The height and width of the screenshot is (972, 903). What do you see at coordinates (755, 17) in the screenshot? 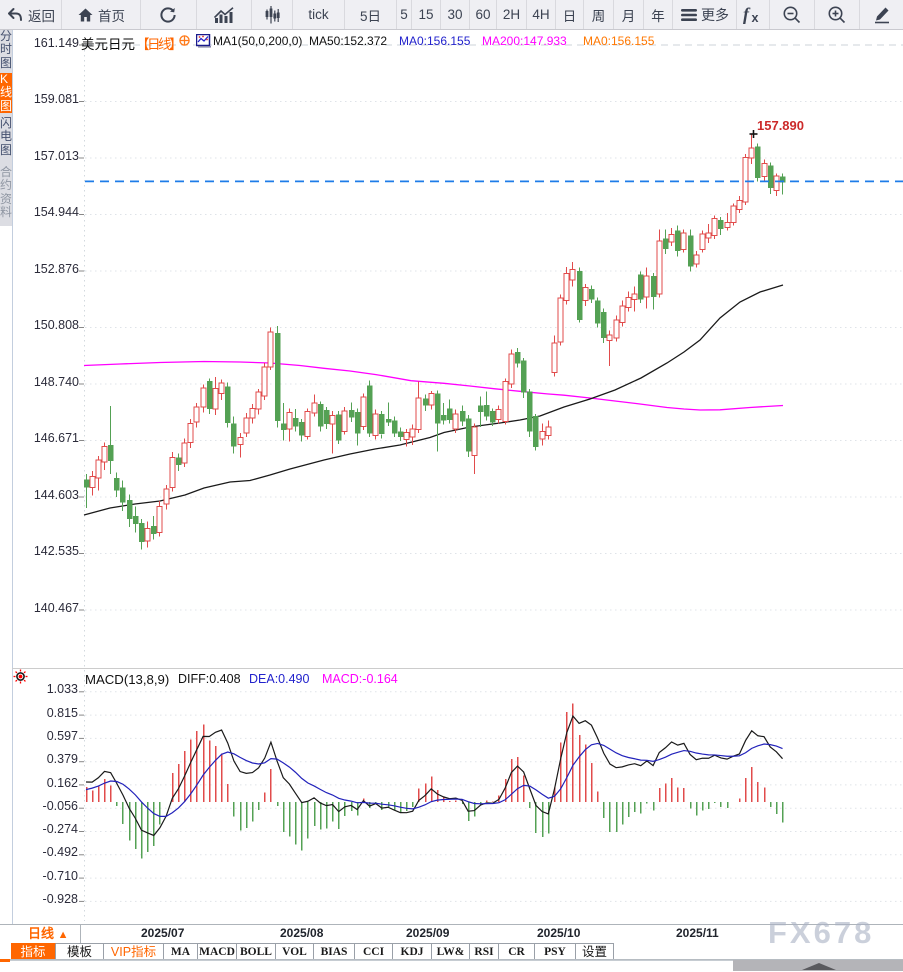
I see `svg-text: x` at bounding box center [755, 17].